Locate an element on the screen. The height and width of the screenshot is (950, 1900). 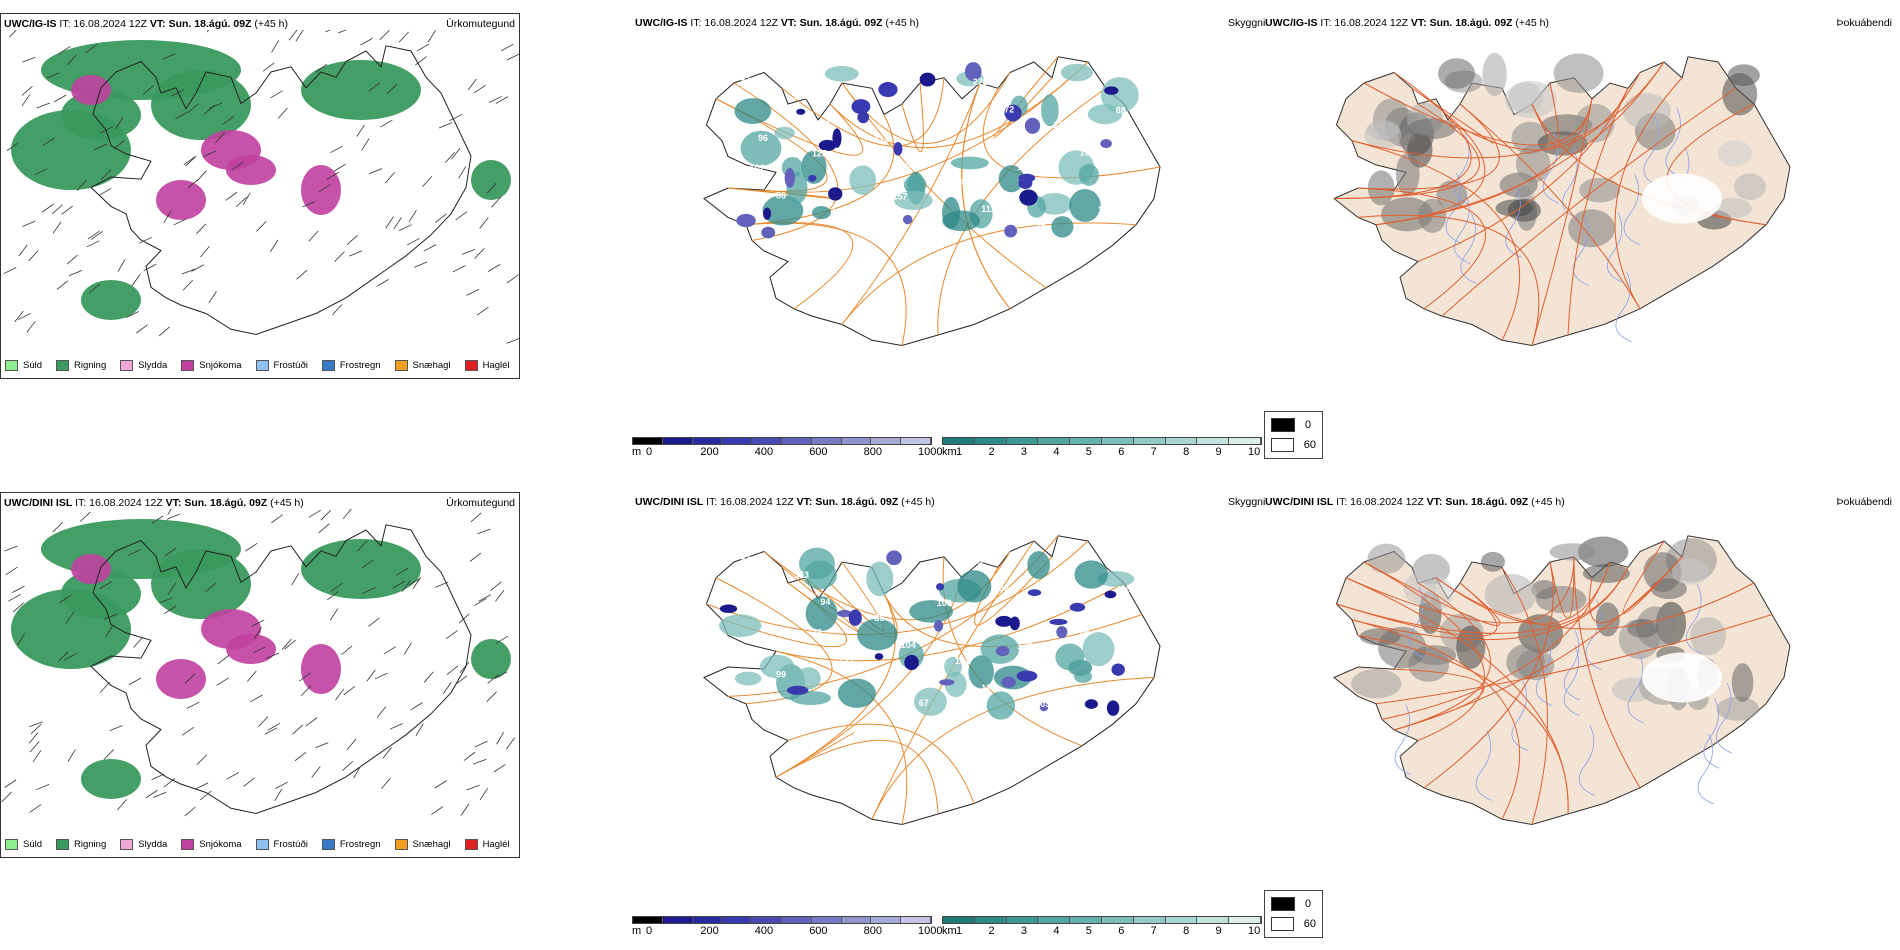
fog-legend-swatch is located at coordinates (1283, 425).